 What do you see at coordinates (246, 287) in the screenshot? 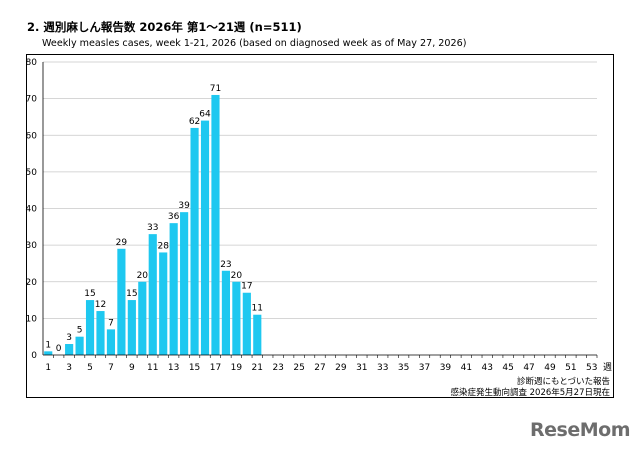
I see `data-label-week-20: 17` at bounding box center [246, 287].